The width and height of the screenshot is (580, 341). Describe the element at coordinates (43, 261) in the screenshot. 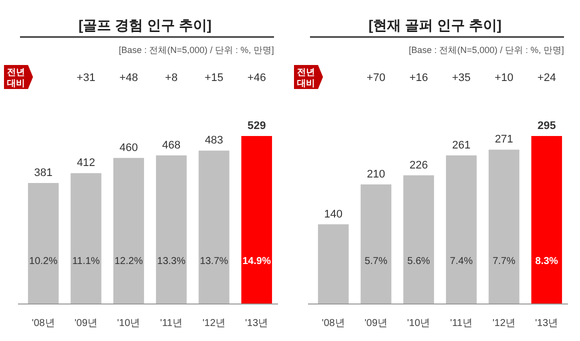

I see `annotation: 10.2%` at that location.